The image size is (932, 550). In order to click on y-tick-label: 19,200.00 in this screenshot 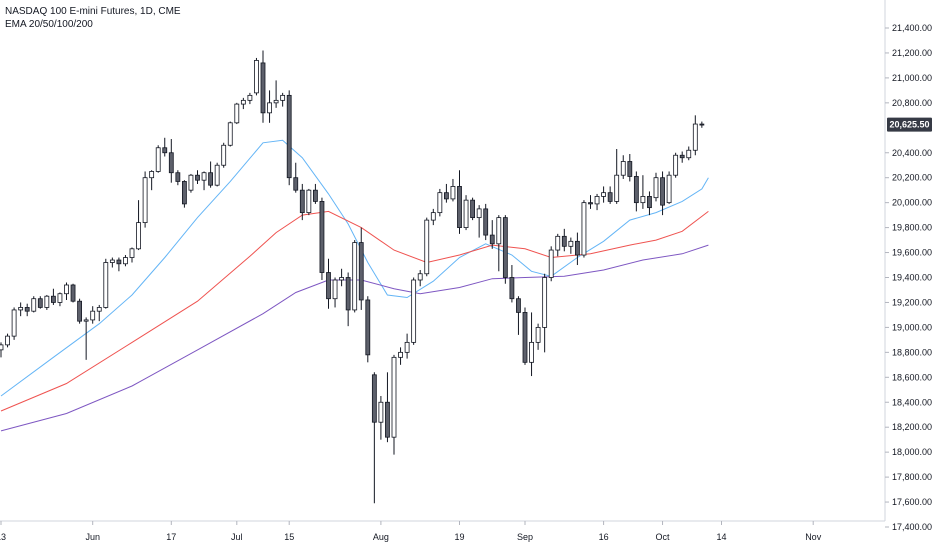, I will do `click(912, 302)`.